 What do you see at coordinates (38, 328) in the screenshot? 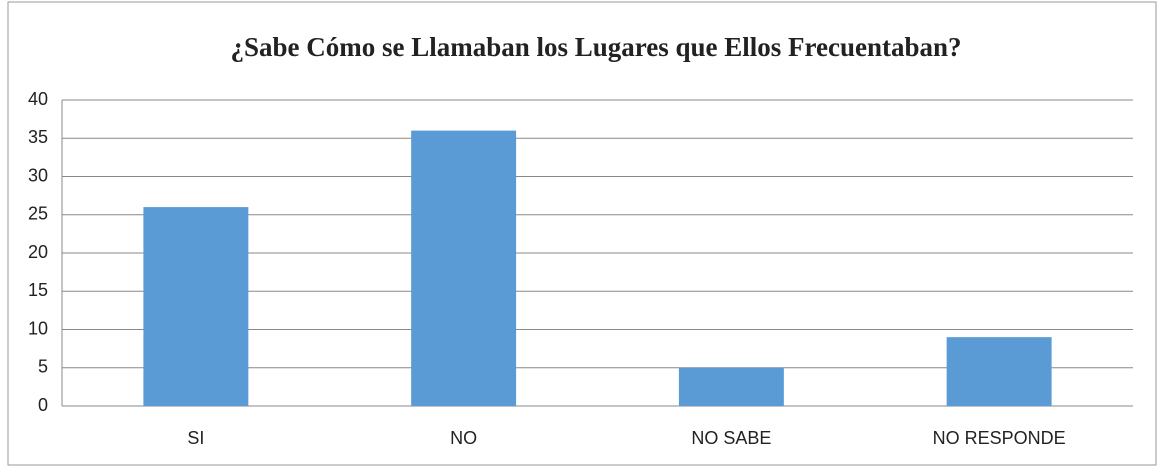
I see `y-tick-label: 10` at bounding box center [38, 328].